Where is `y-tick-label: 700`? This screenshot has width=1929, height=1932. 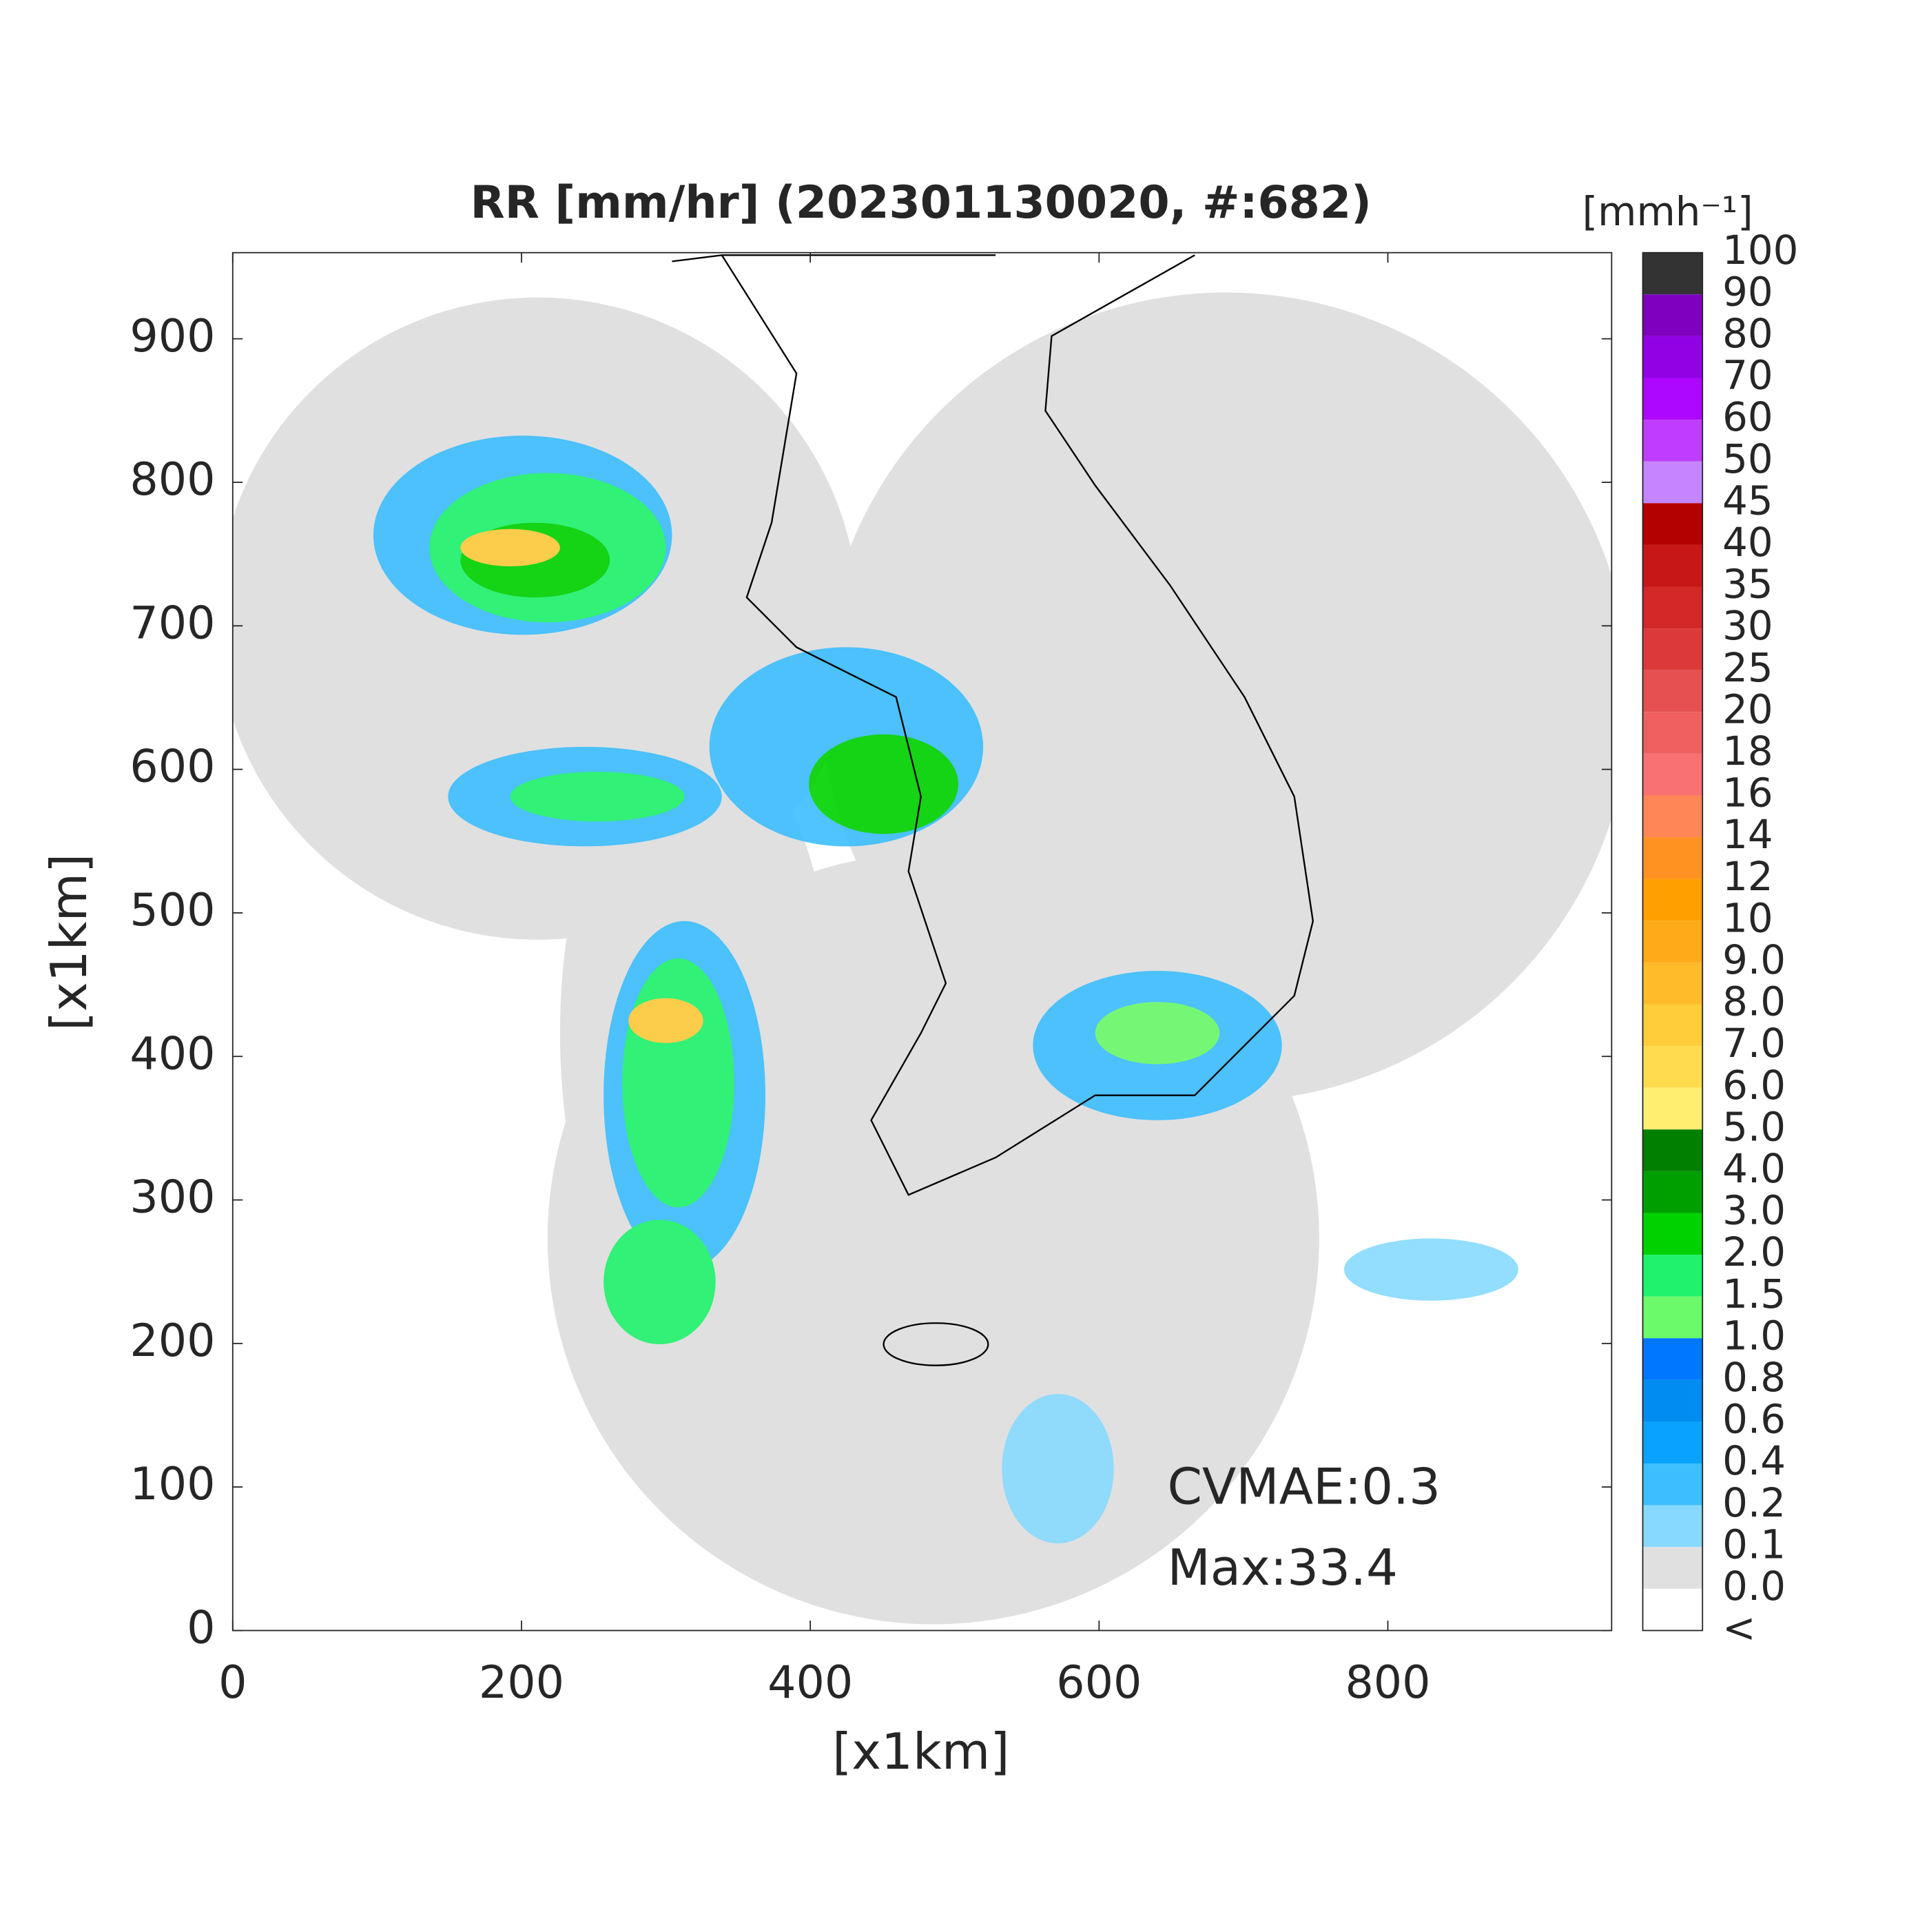
y-tick-label: 700 is located at coordinates (172, 623).